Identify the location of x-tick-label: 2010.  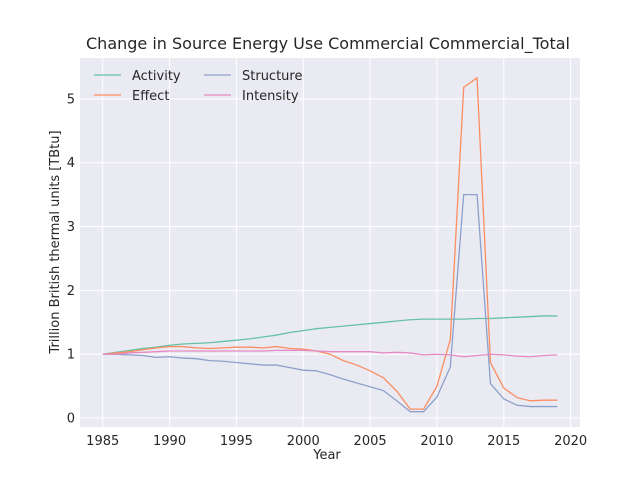
(436, 441).